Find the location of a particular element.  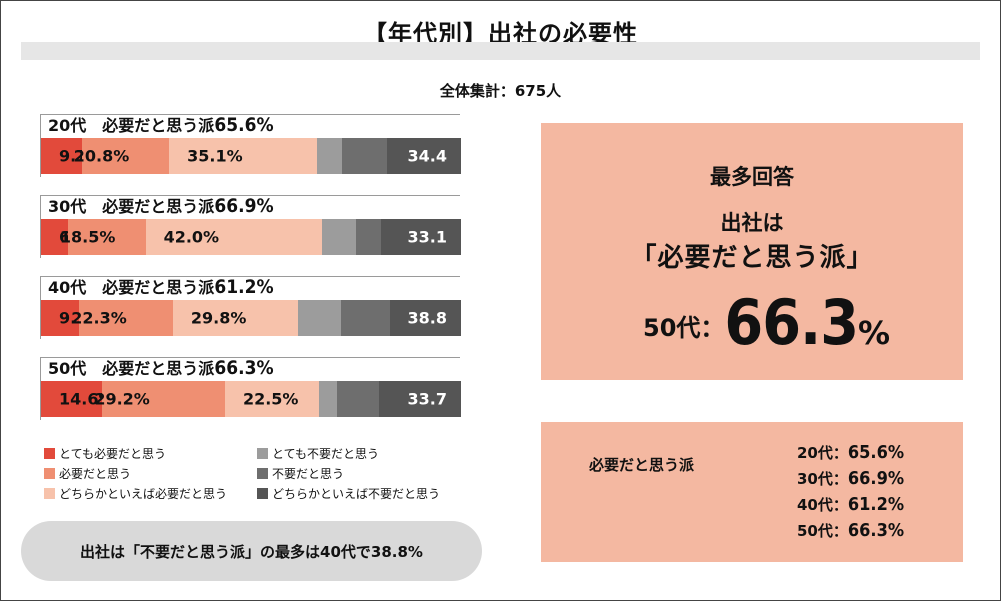

bar-segment-necessary: 18.5% is located at coordinates (103, 237).